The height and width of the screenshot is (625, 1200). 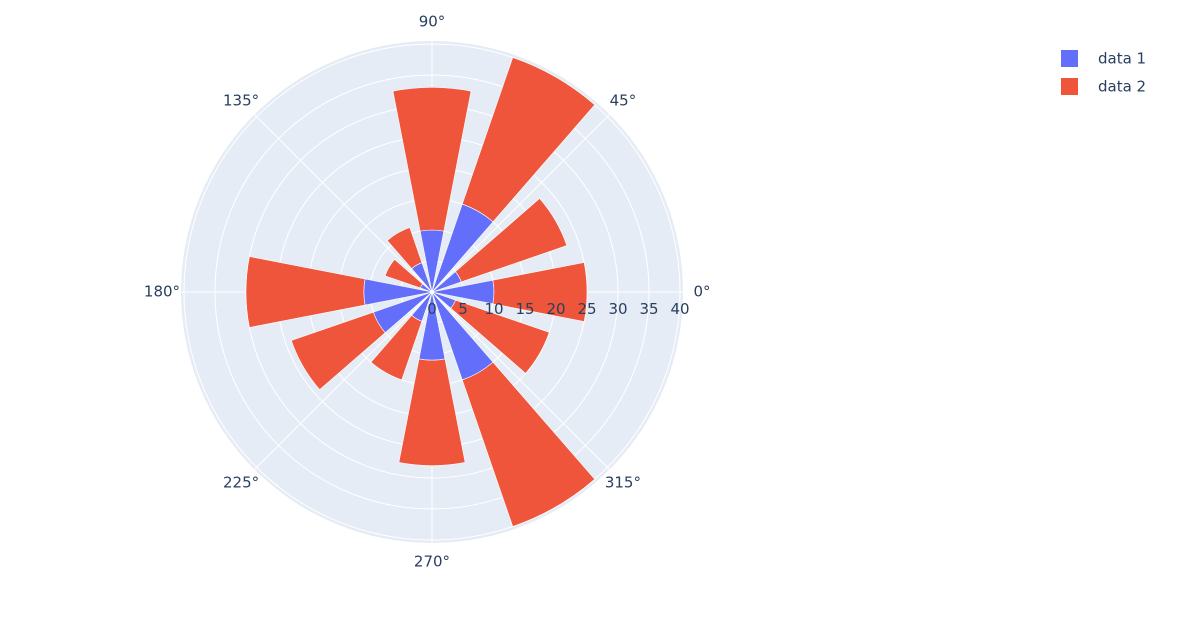 I want to click on radial-tick-label: 20, so click(x=555, y=309).